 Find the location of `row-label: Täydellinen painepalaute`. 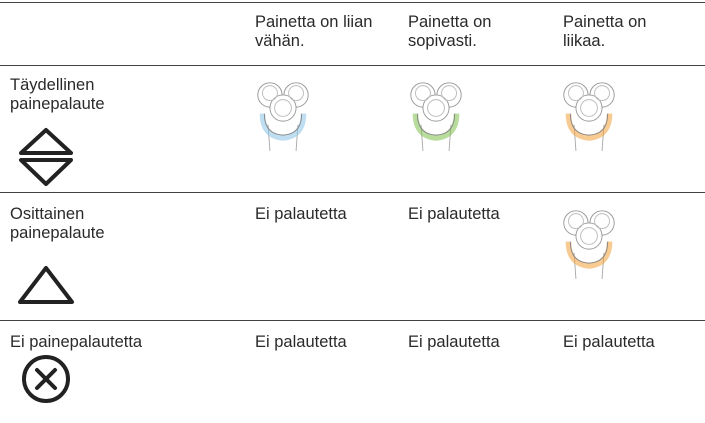

row-label: Täydellinen painepalaute is located at coordinates (57, 94).